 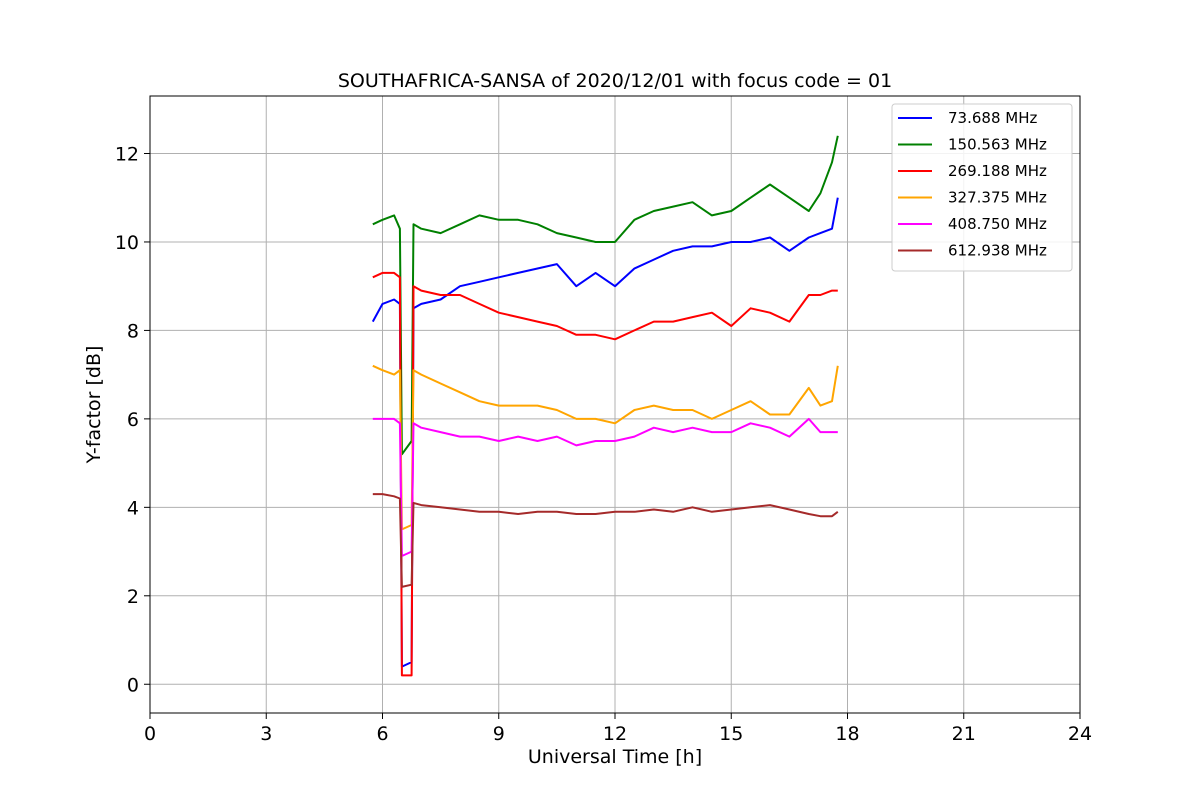 I want to click on x-tick-label: 0, so click(x=150, y=734).